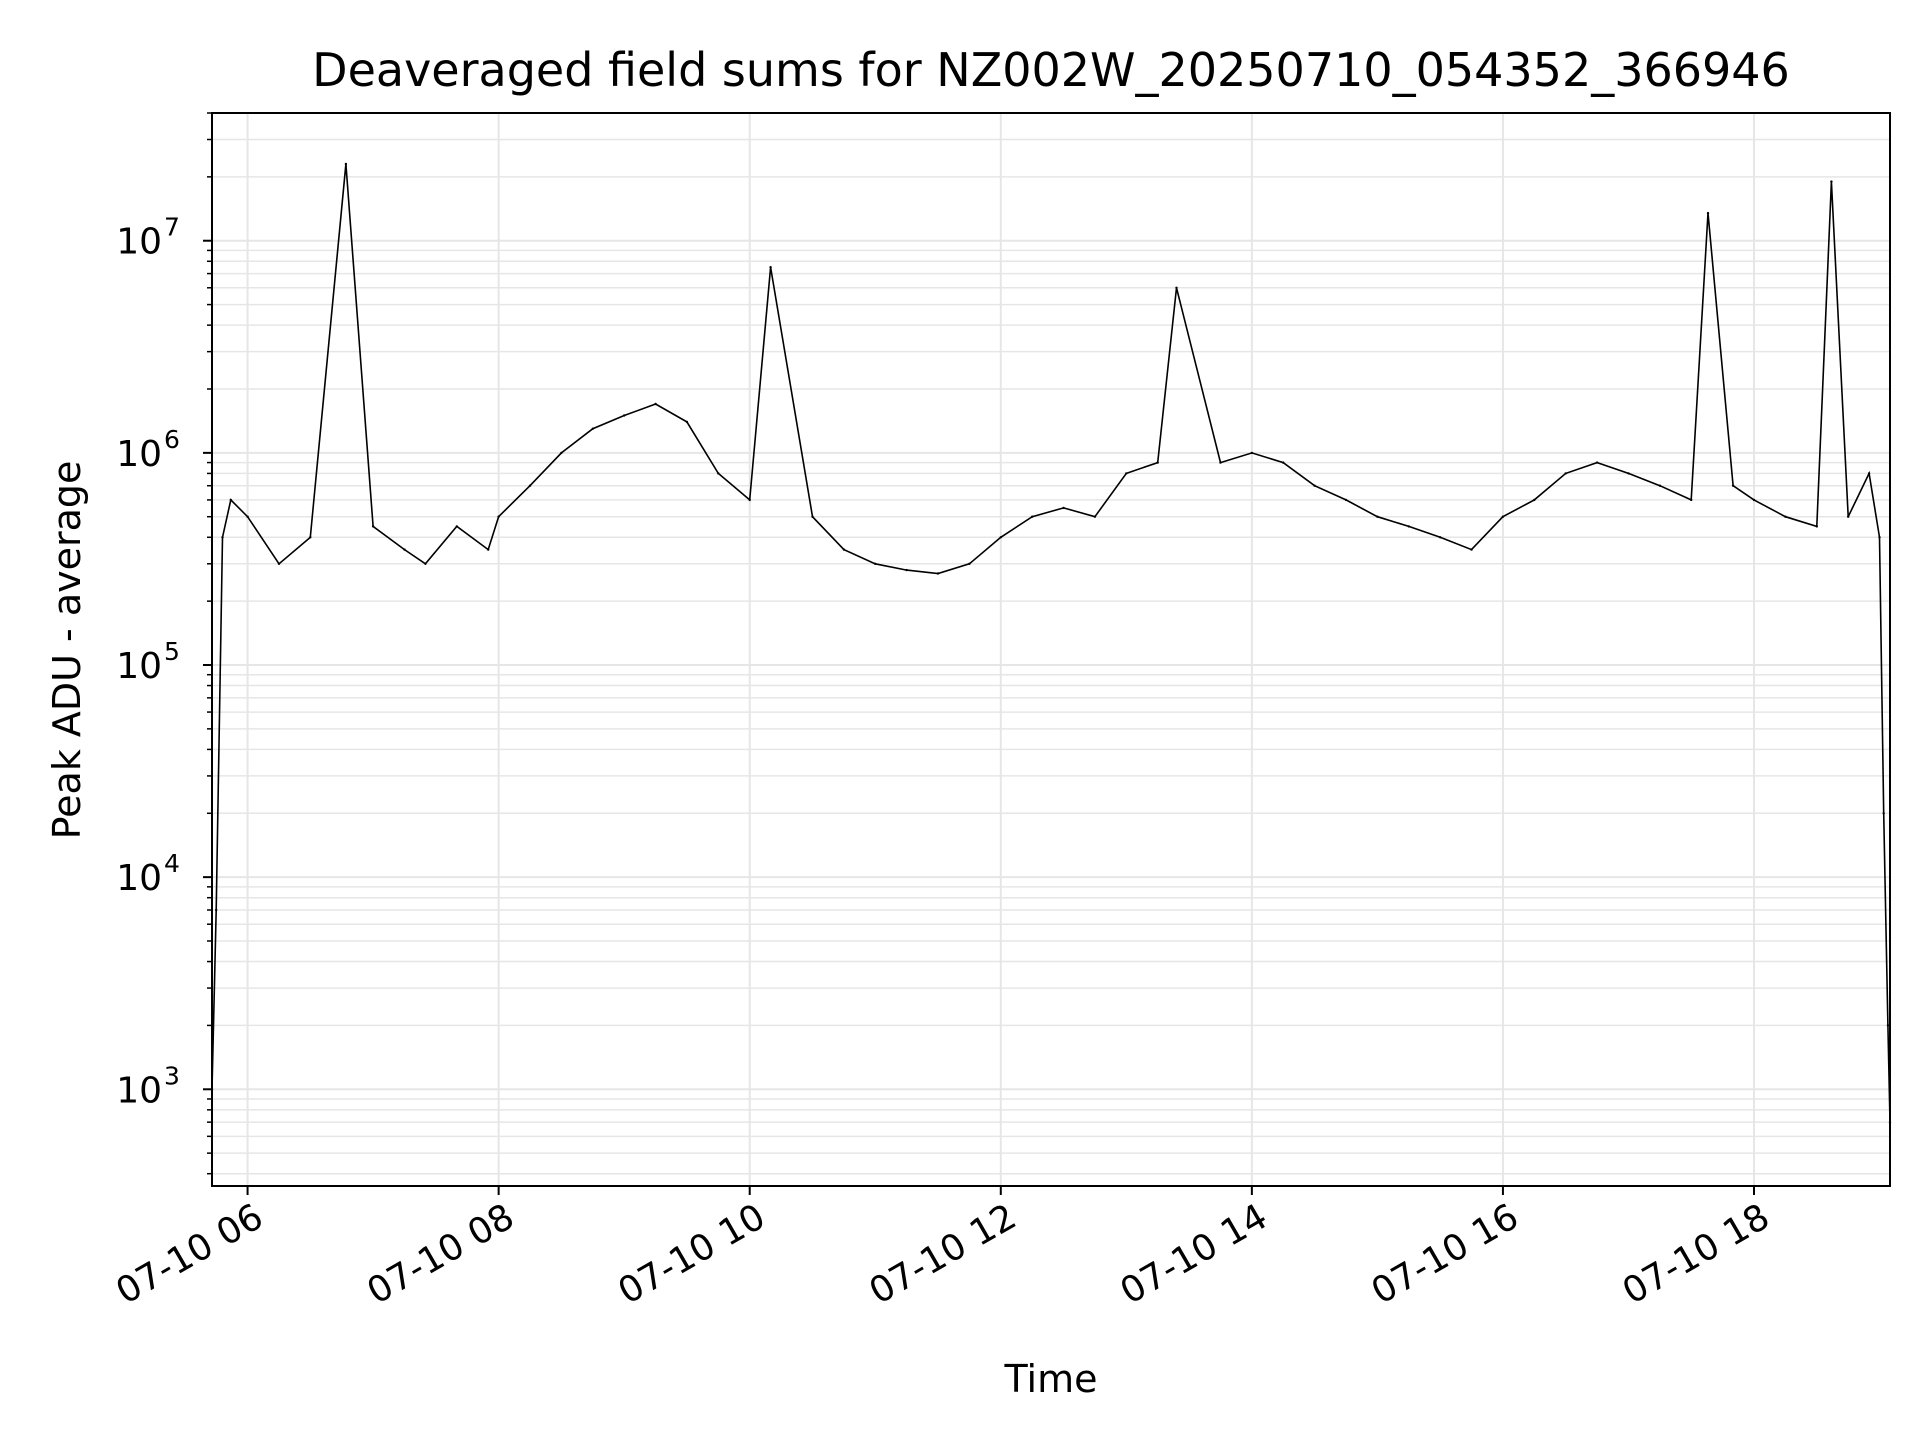 The width and height of the screenshot is (1920, 1440). Describe the element at coordinates (172, 439) in the screenshot. I see `y-tick-label-exponent: 6` at that location.